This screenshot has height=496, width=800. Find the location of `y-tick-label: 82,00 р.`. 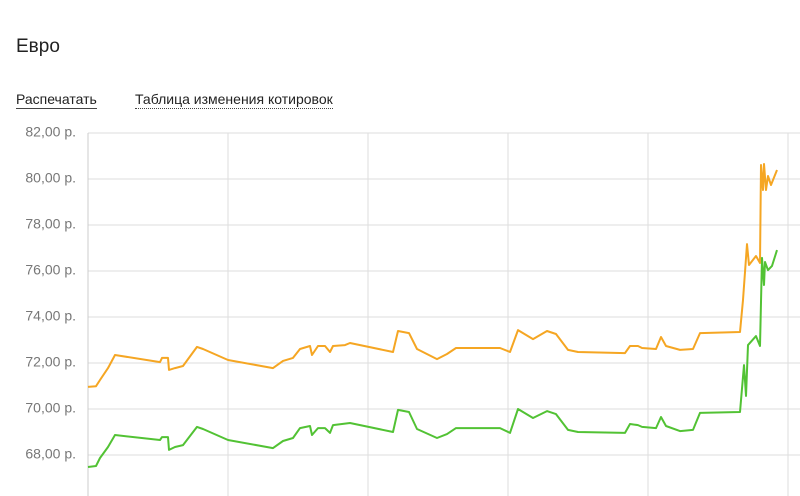

y-tick-label: 82,00 р. is located at coordinates (50, 132).